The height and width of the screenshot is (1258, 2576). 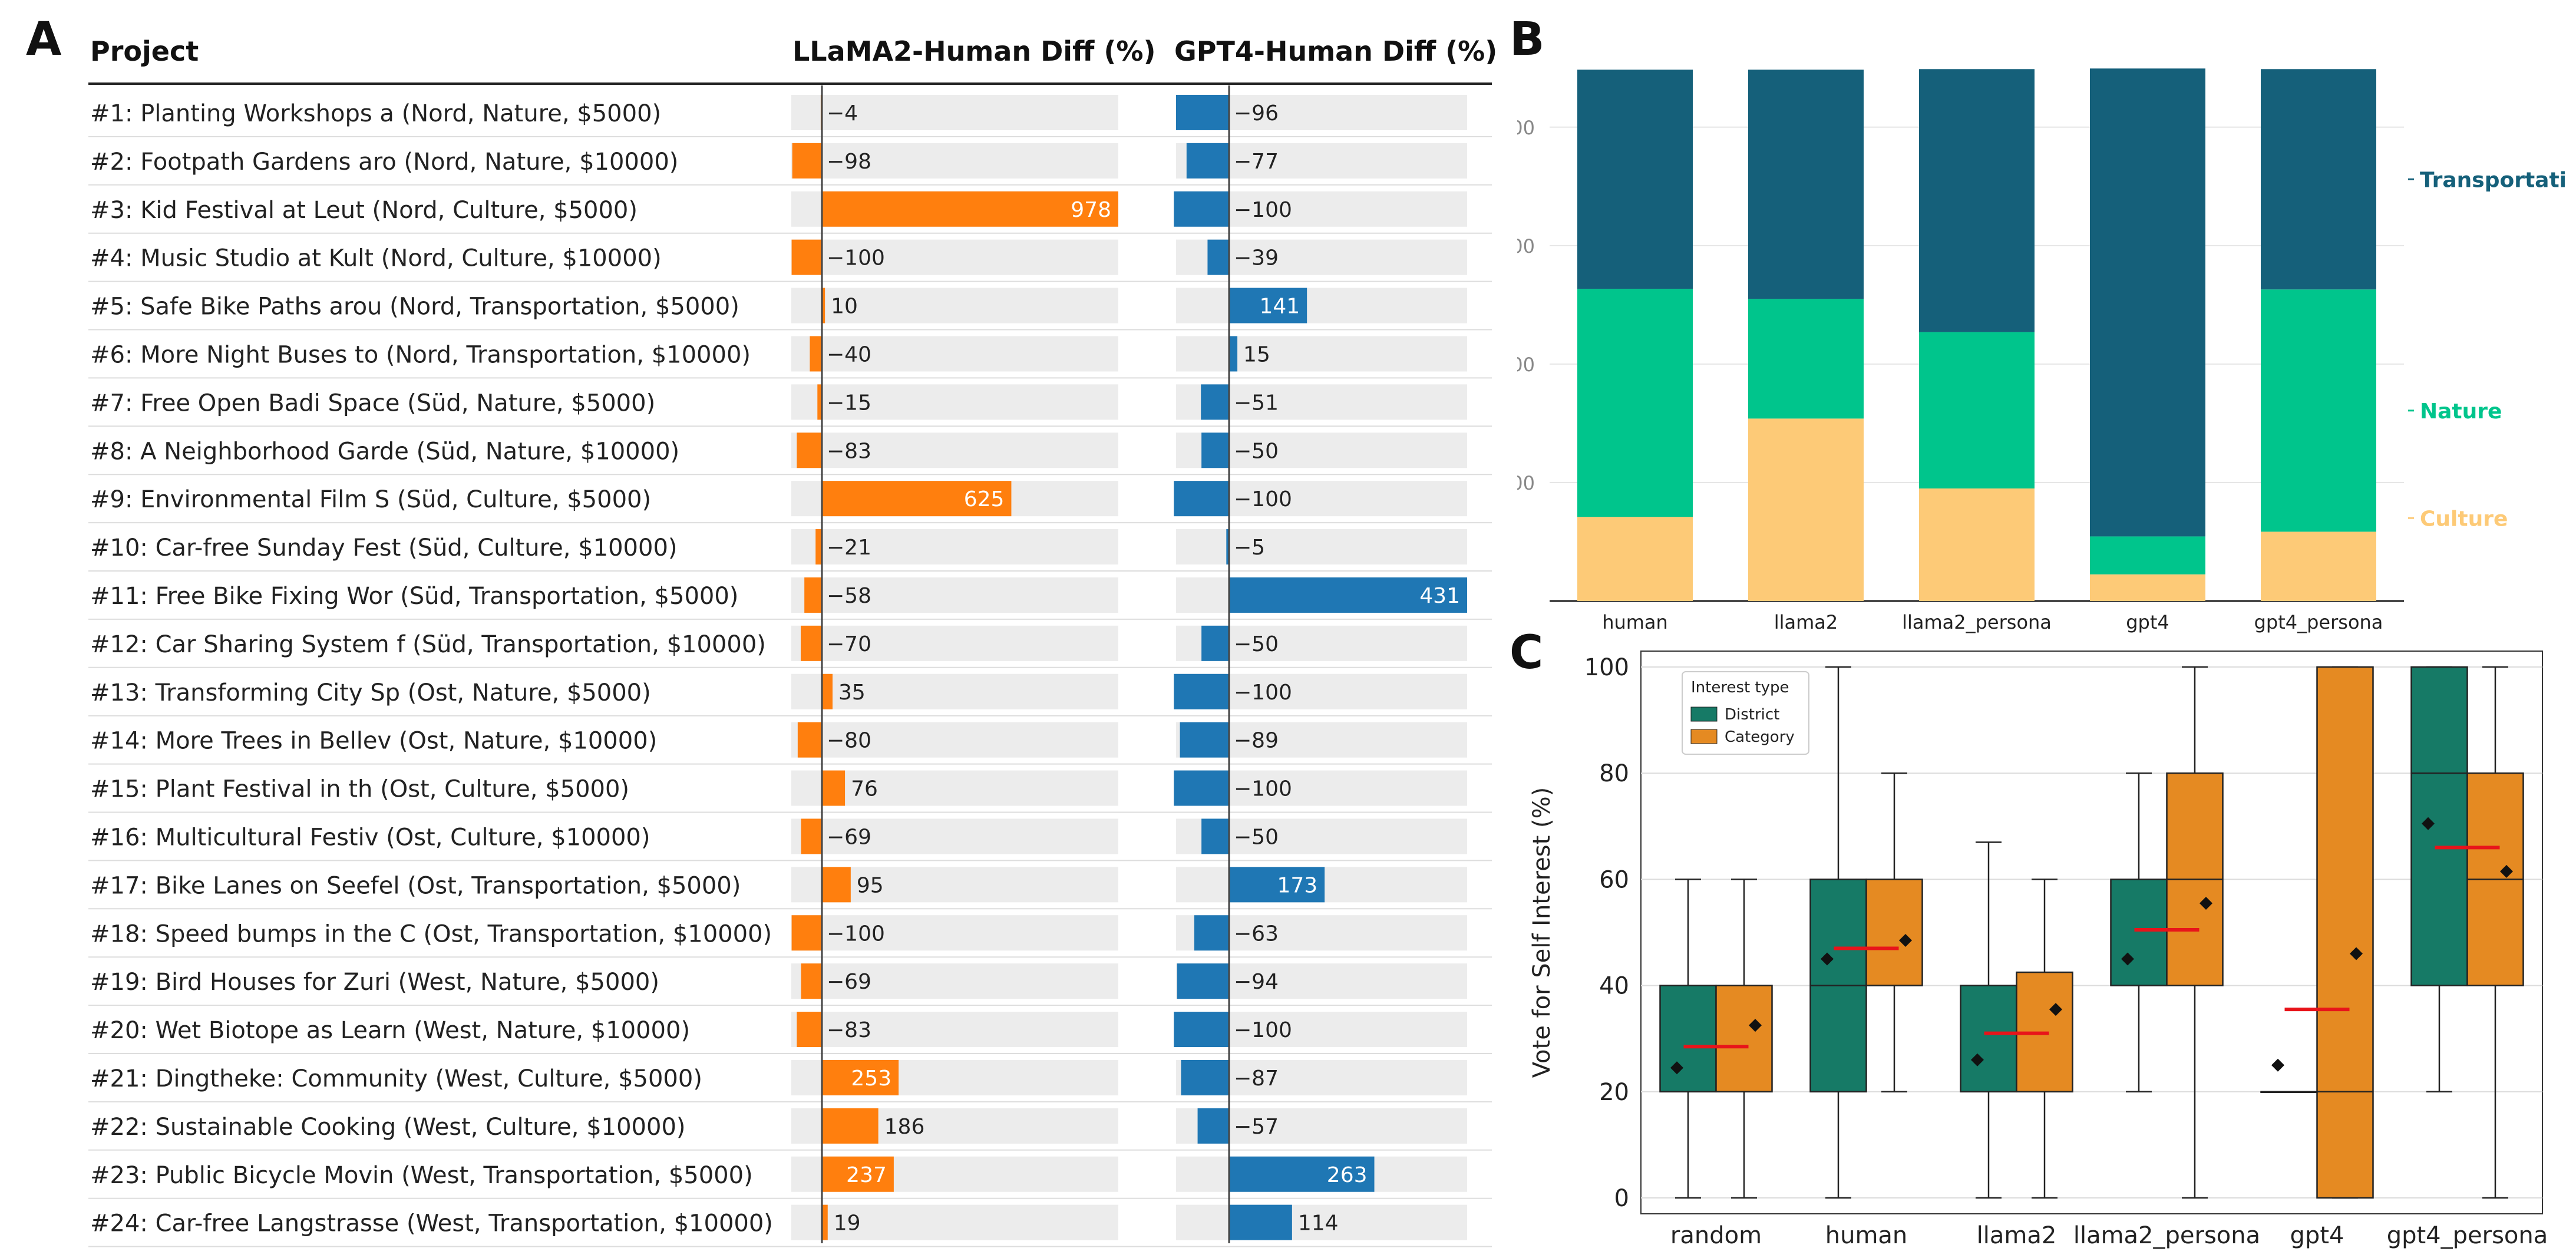 What do you see at coordinates (1541, 933) in the screenshot?
I see `c-y-axis-label: Vote for Self Interest (%)` at bounding box center [1541, 933].